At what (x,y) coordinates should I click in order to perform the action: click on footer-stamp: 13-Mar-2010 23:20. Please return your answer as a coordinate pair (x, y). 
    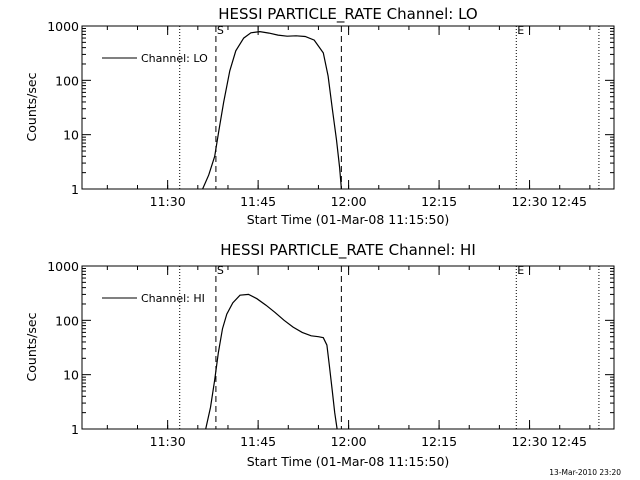
    Looking at the image, I should click on (585, 472).